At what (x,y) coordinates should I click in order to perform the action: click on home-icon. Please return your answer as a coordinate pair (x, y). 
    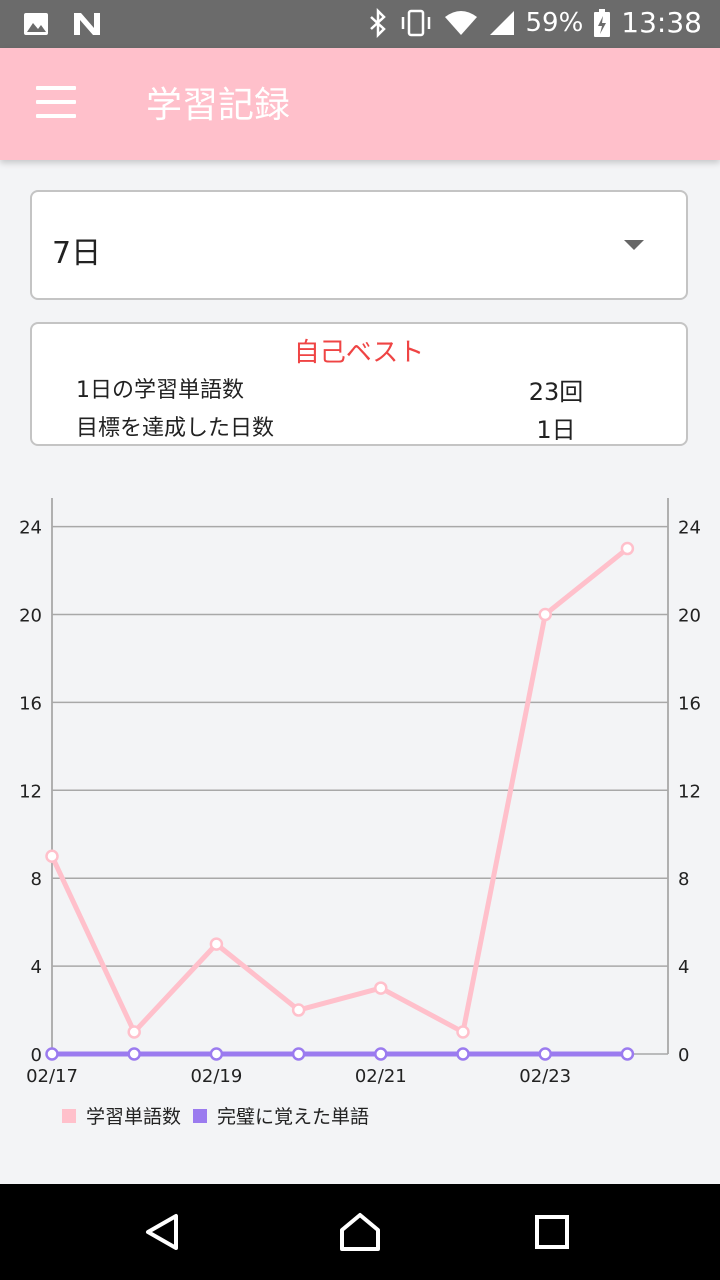
    Looking at the image, I should click on (360, 1232).